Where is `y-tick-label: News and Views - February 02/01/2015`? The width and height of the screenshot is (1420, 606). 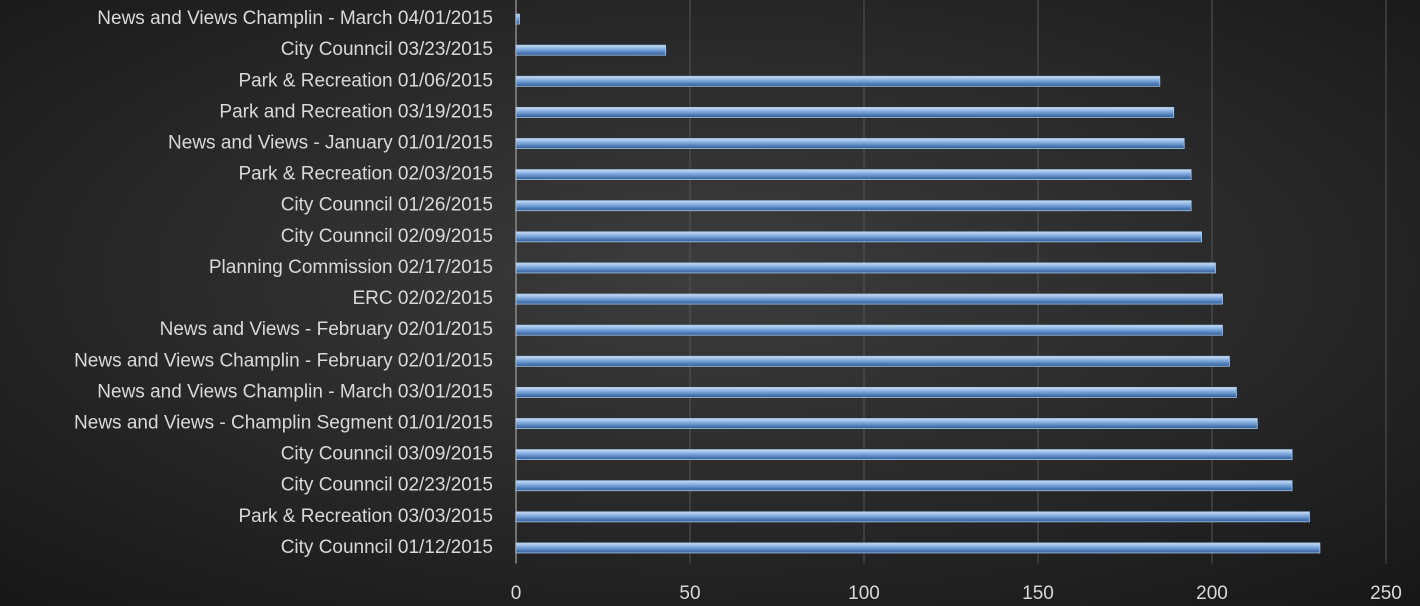 y-tick-label: News and Views - February 02/01/2015 is located at coordinates (326, 329).